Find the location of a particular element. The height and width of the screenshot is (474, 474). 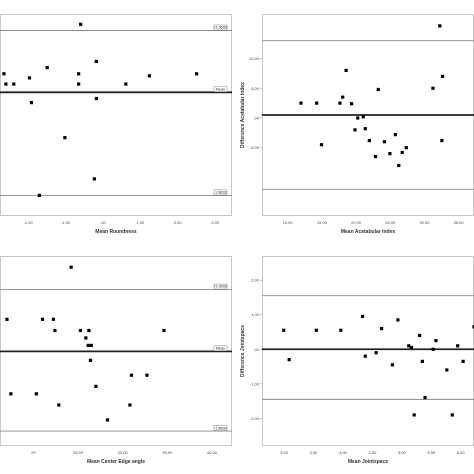

x-axis-title: Mean Roundness is located at coordinates (116, 232).